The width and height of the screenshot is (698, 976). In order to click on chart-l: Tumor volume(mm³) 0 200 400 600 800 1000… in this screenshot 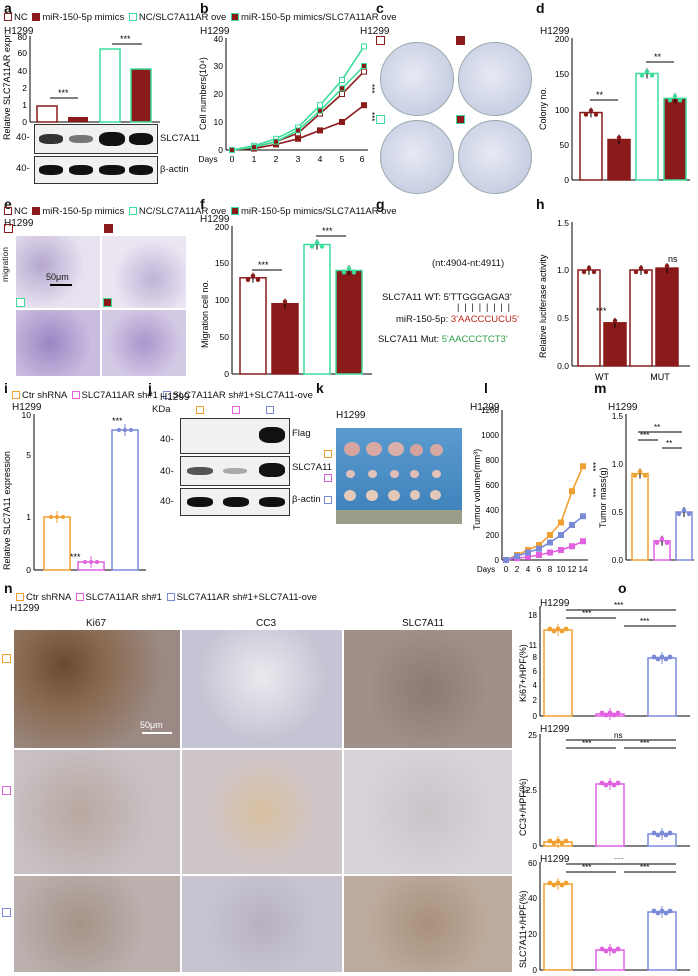, I will do `click(534, 490)`.